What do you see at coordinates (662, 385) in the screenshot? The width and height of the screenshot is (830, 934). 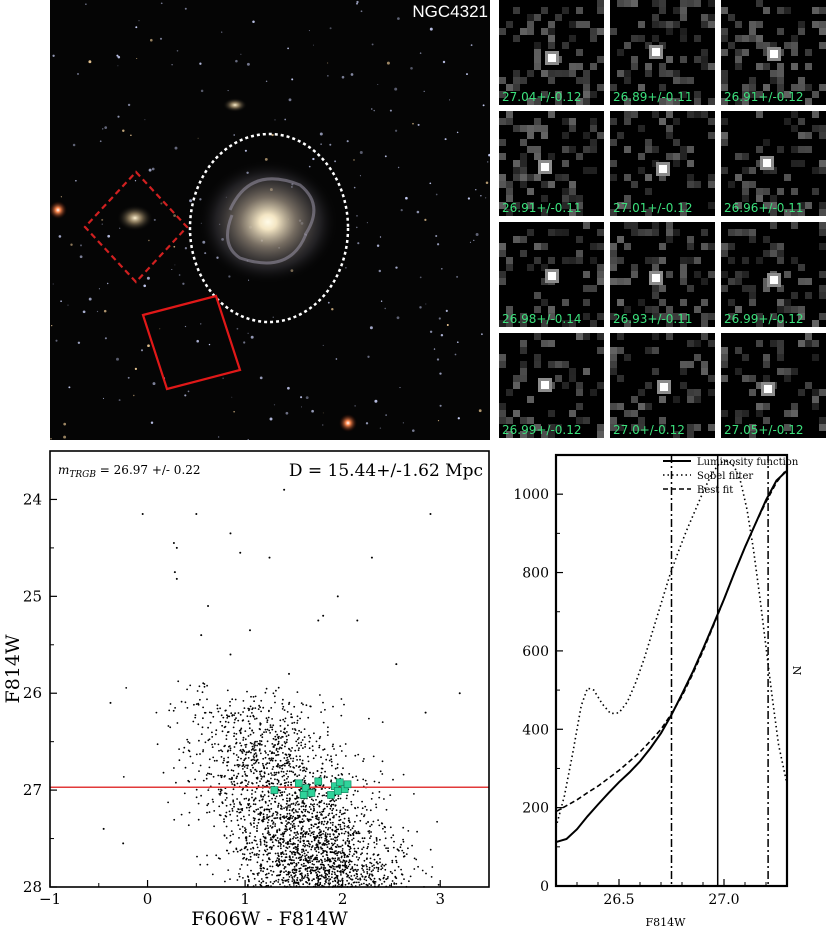 I see `star-stamp: 27.0+/-0.12` at bounding box center [662, 385].